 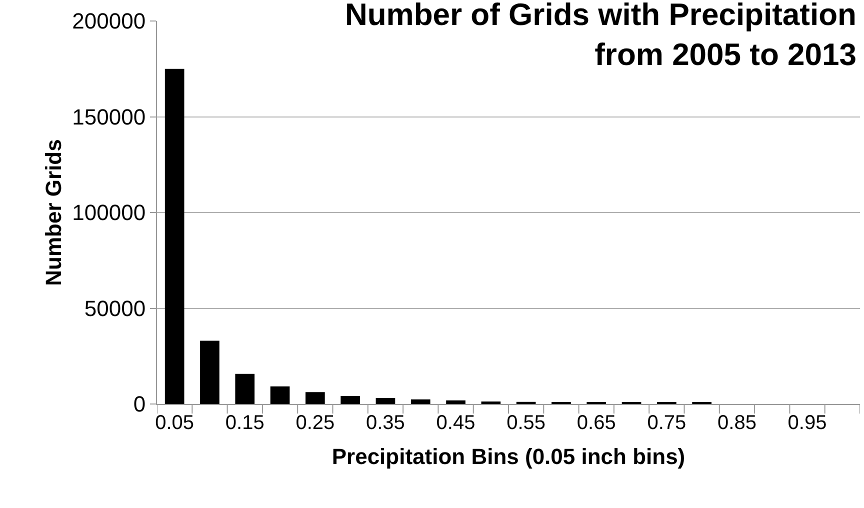 What do you see at coordinates (109, 117) in the screenshot?
I see `y-tick-label: 150000` at bounding box center [109, 117].